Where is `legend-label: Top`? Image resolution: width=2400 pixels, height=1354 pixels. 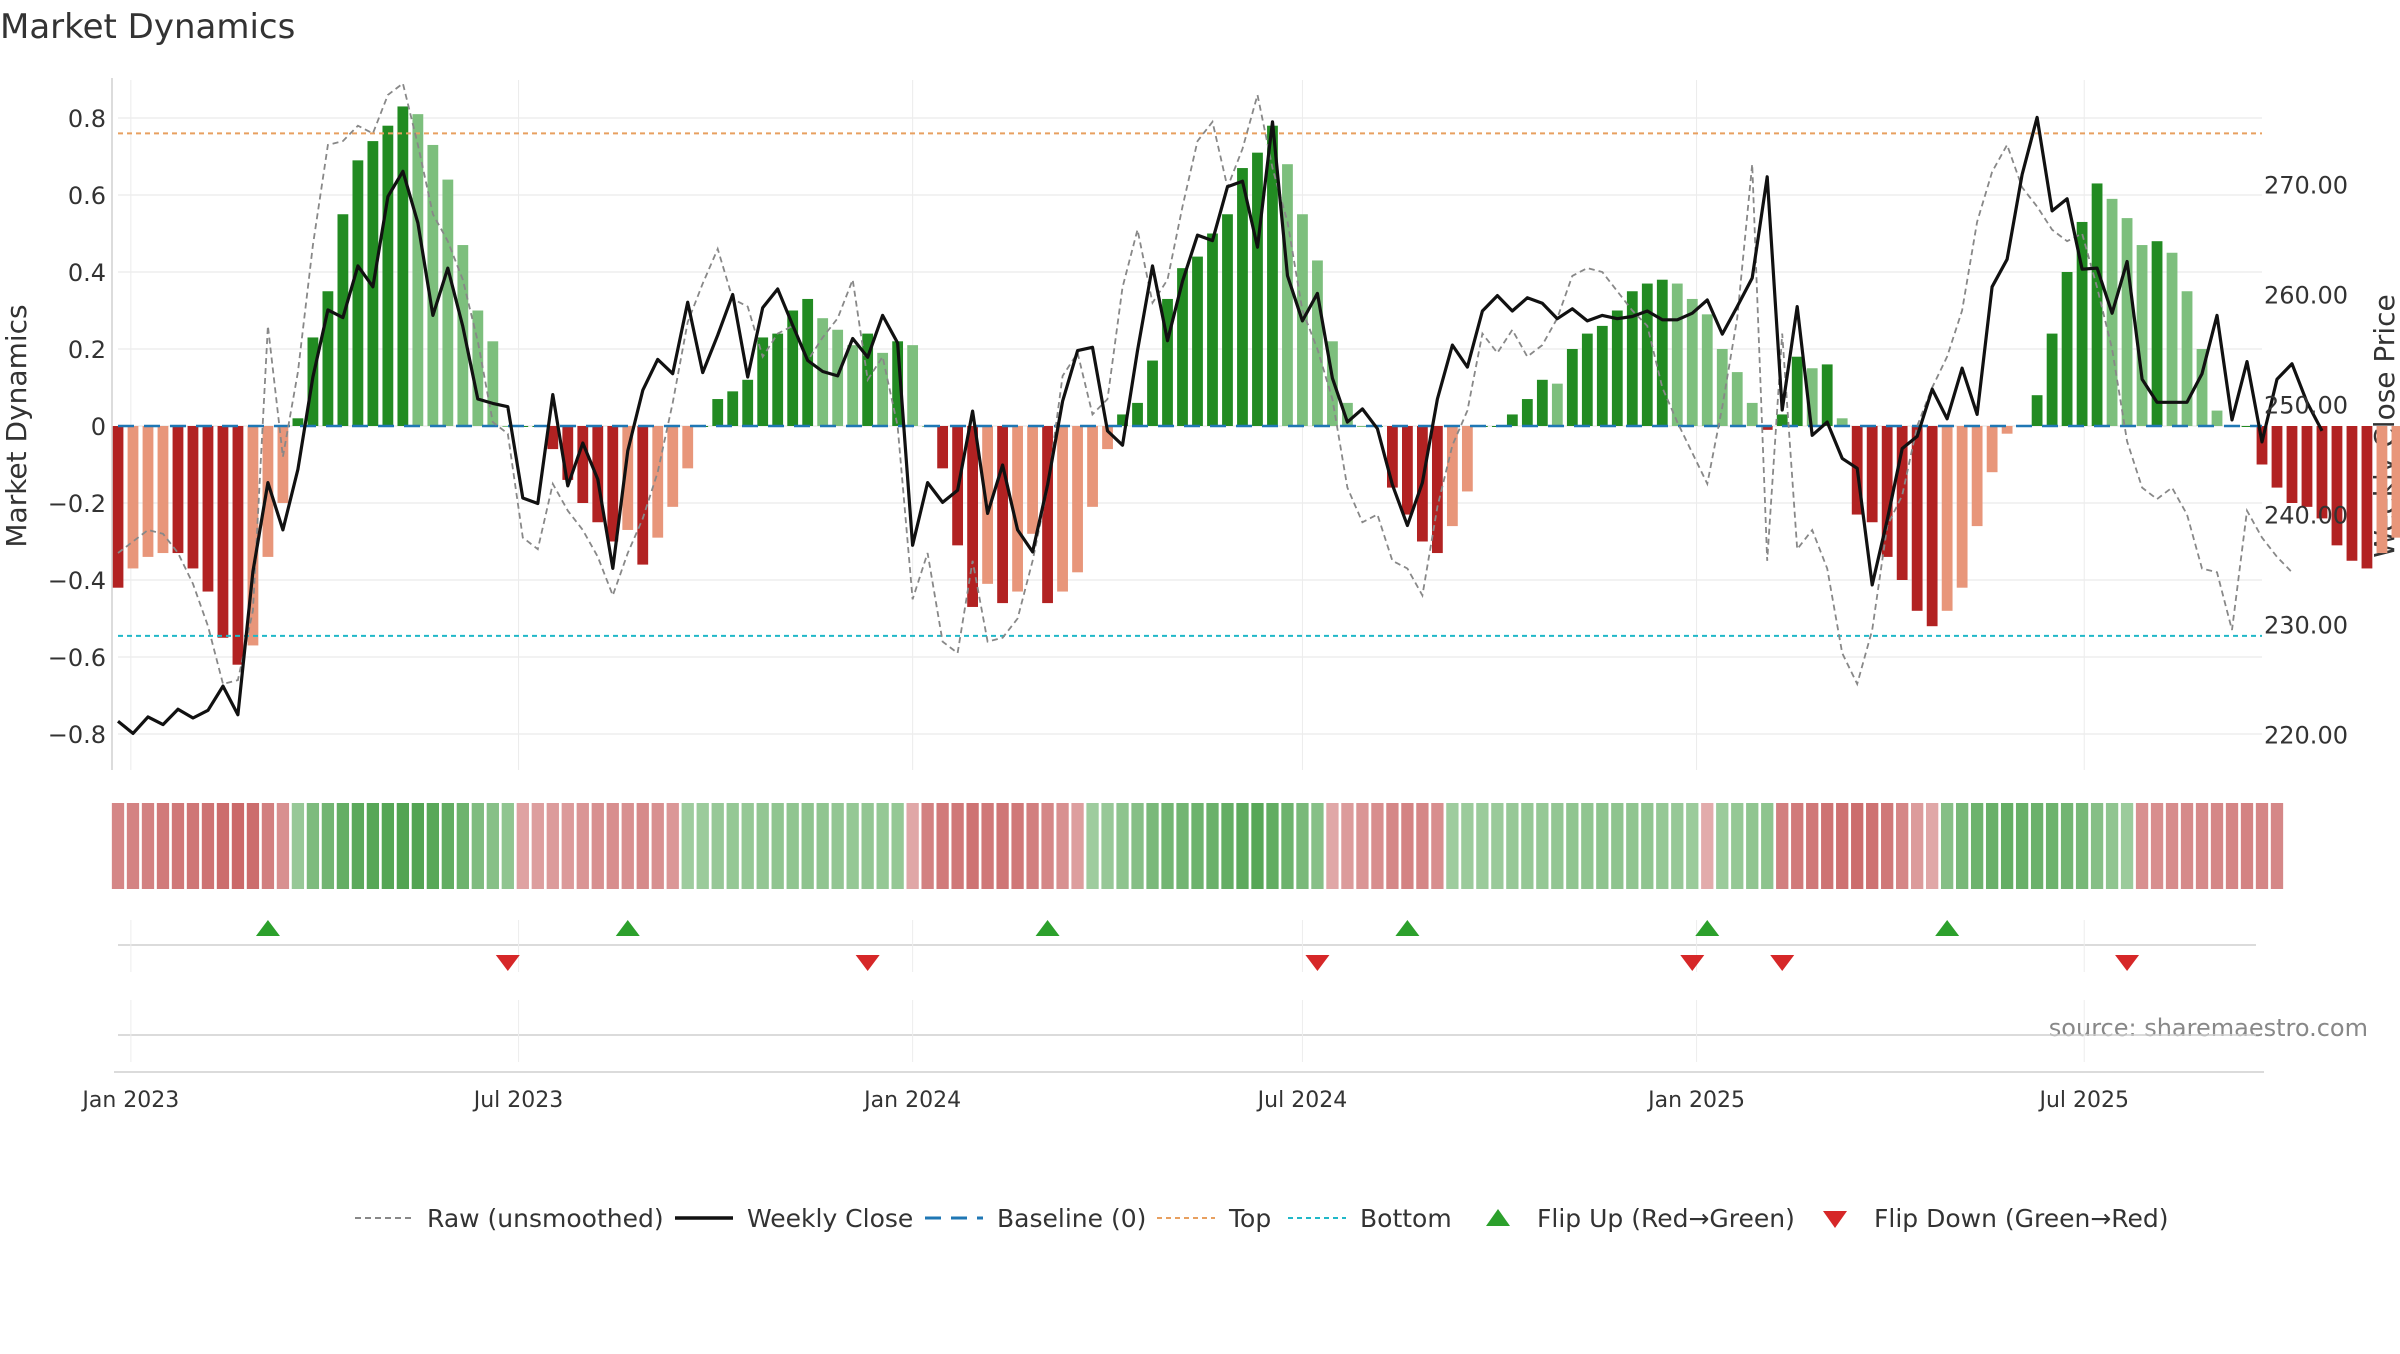
legend-label: Top is located at coordinates (1249, 1218).